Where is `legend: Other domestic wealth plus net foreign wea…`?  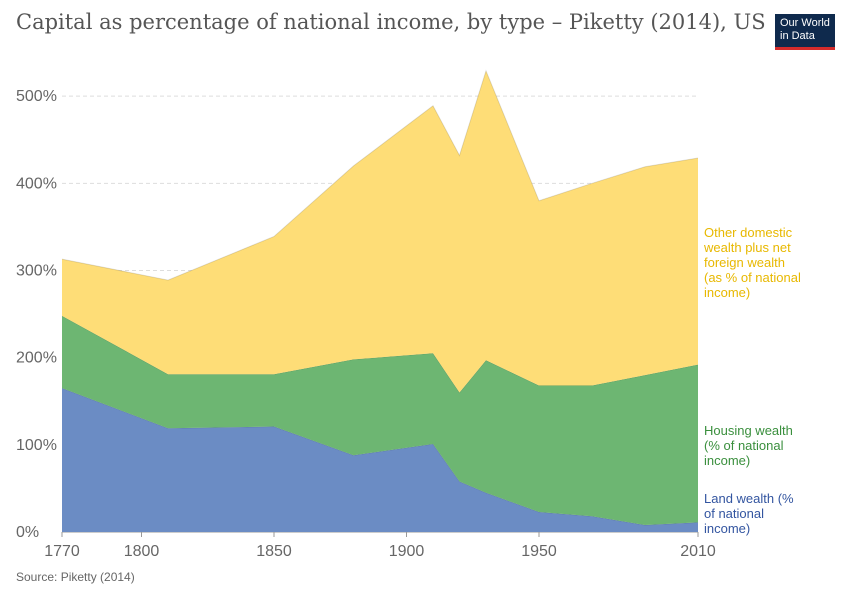
legend: Other domestic wealth plus net foreign wea… is located at coordinates (752, 380).